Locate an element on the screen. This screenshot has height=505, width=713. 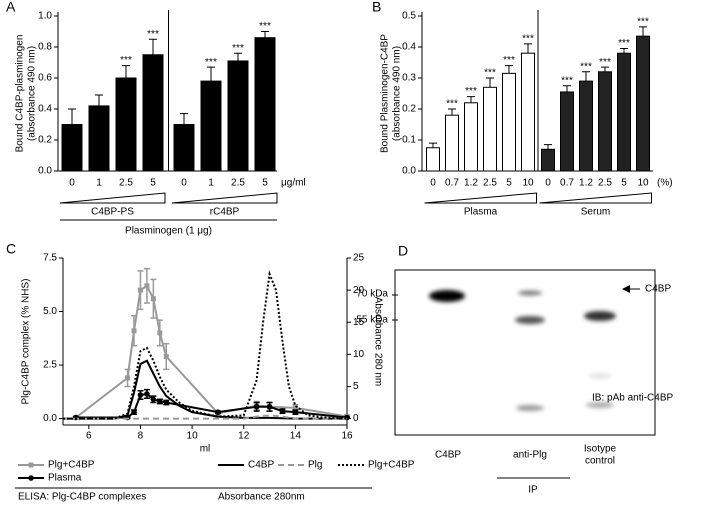
y-tick-label: 0.2 is located at coordinates (45, 140).